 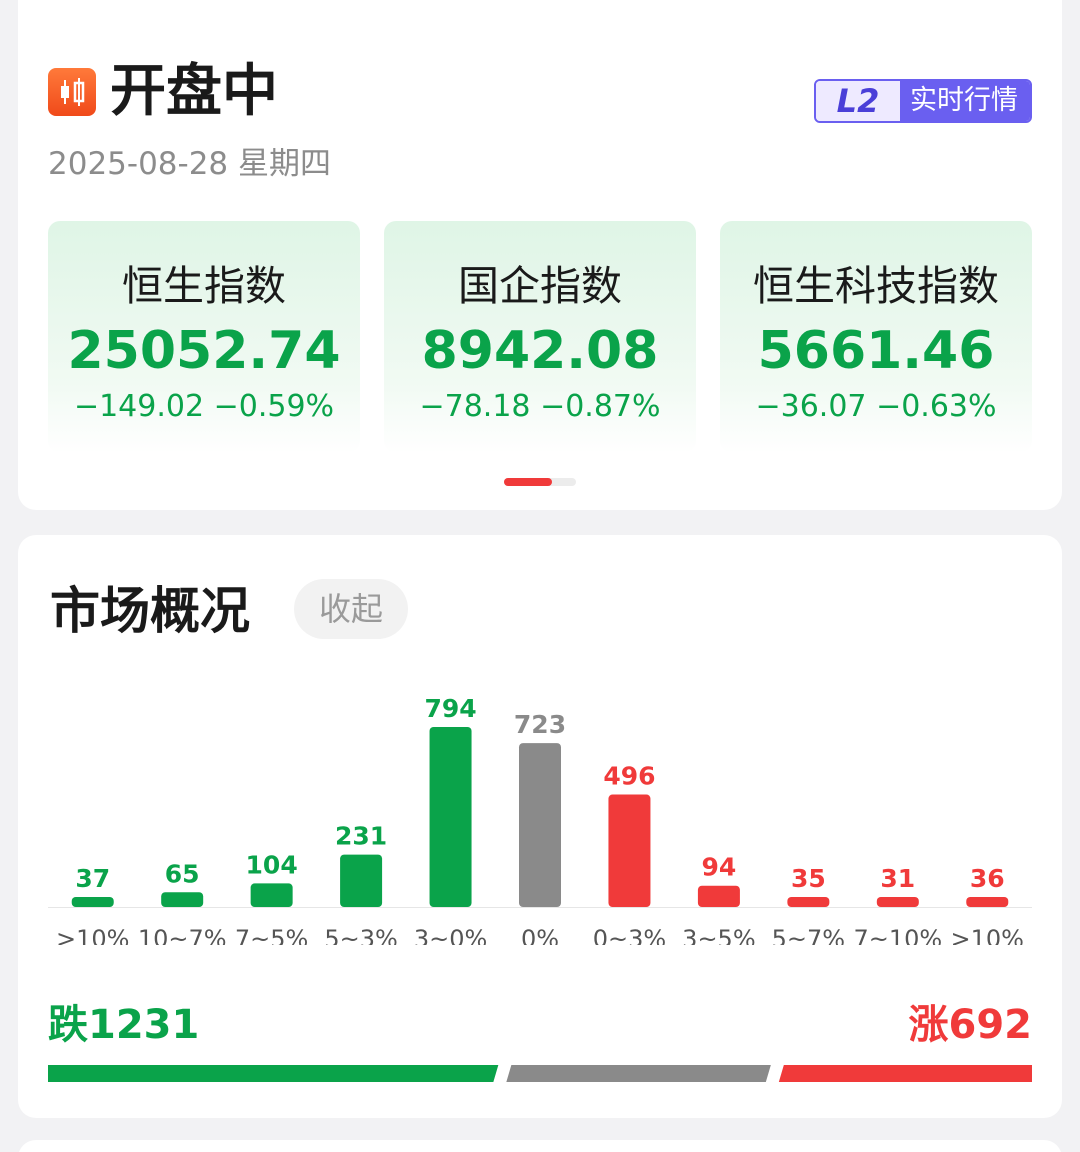 What do you see at coordinates (990, 1025) in the screenshot?
I see `up-count: 692` at bounding box center [990, 1025].